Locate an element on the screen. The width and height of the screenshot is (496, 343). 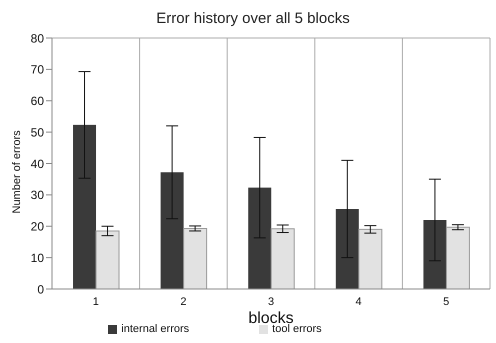
y-tick-label: 60 is located at coordinates (37, 101).